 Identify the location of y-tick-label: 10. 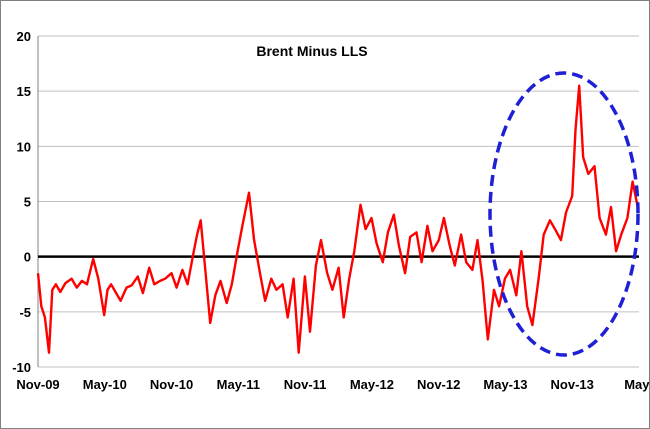
(24, 146).